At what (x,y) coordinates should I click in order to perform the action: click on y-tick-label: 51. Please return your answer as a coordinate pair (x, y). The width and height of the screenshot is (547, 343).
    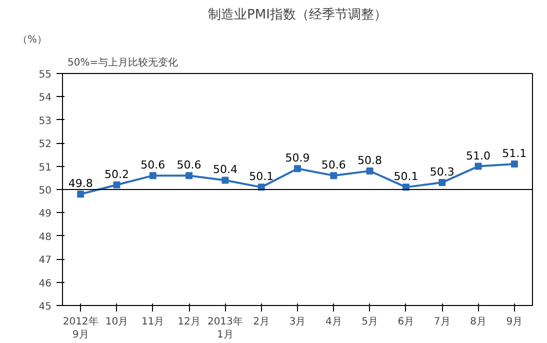
    Looking at the image, I should click on (45, 168).